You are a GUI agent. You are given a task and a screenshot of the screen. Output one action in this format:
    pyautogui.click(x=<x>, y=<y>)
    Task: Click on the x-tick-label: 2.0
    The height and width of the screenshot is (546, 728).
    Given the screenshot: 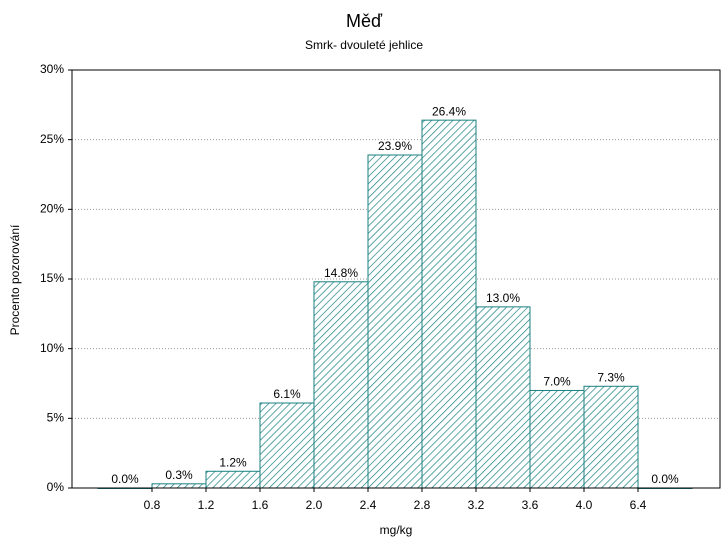 What is the action you would take?
    pyautogui.click(x=314, y=505)
    